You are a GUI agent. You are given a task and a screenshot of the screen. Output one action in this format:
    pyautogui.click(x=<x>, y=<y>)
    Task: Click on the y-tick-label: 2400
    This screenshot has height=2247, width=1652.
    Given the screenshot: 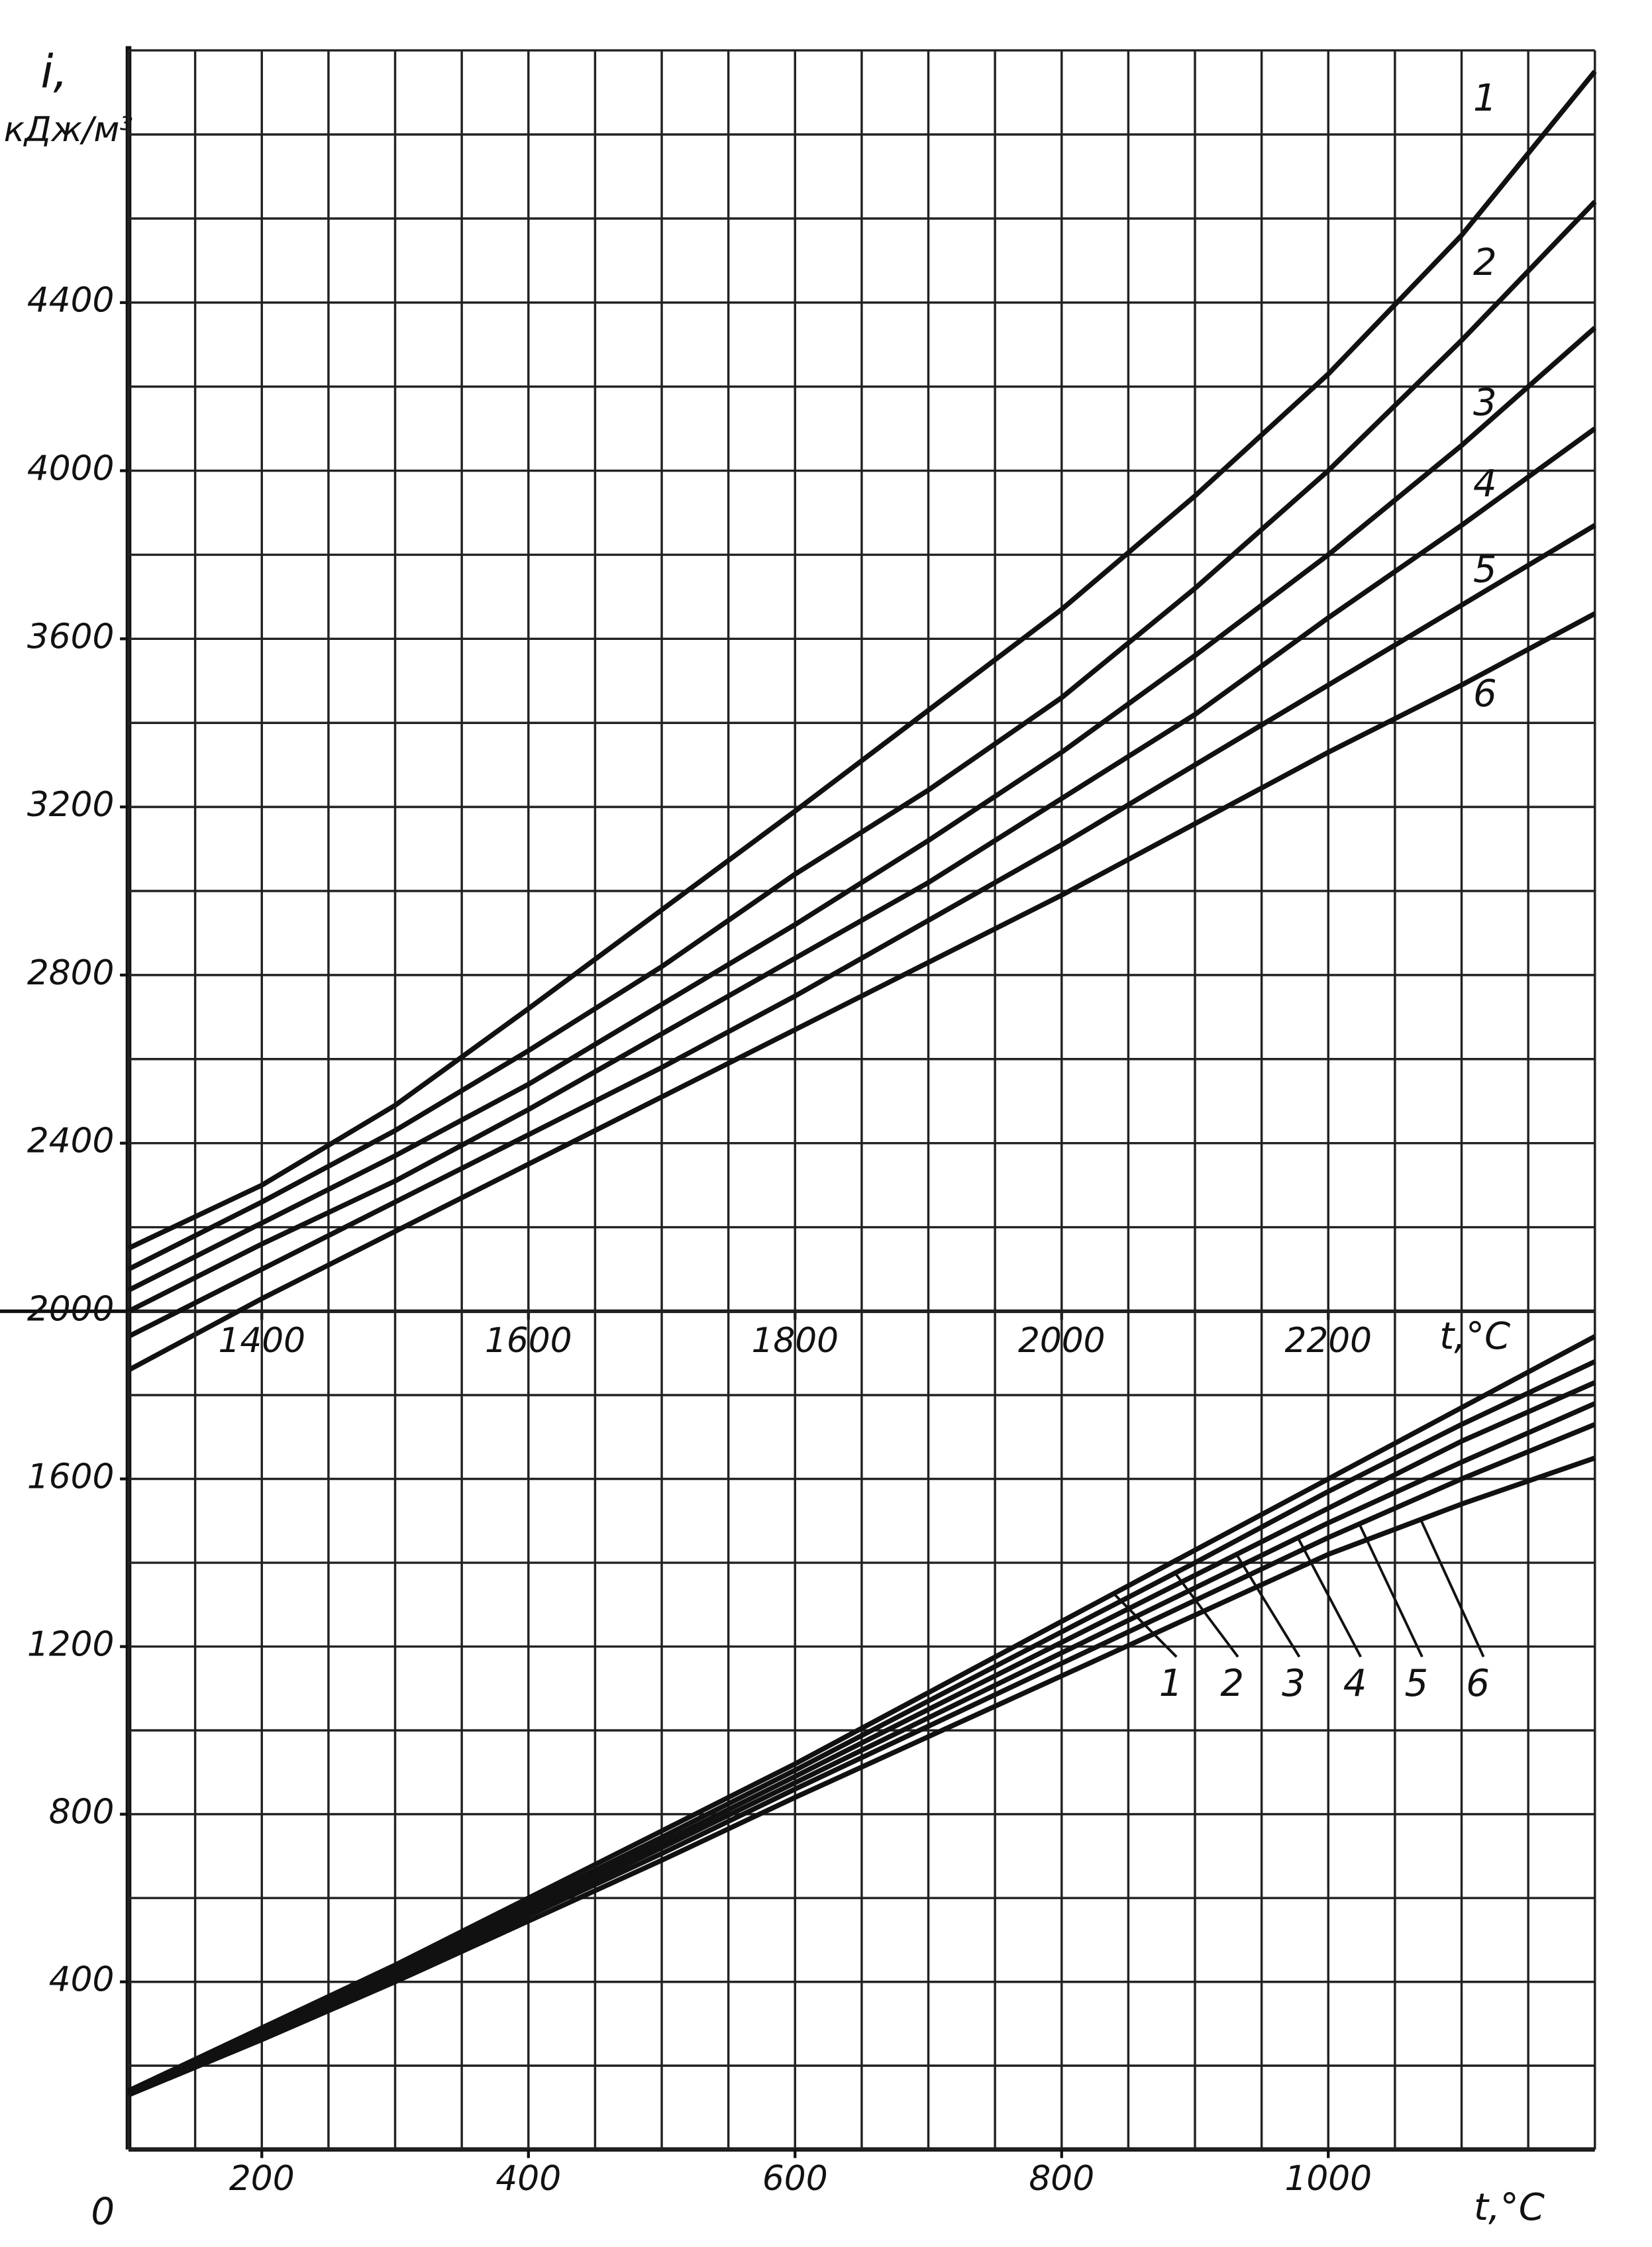 What is the action you would take?
    pyautogui.click(x=71, y=1141)
    